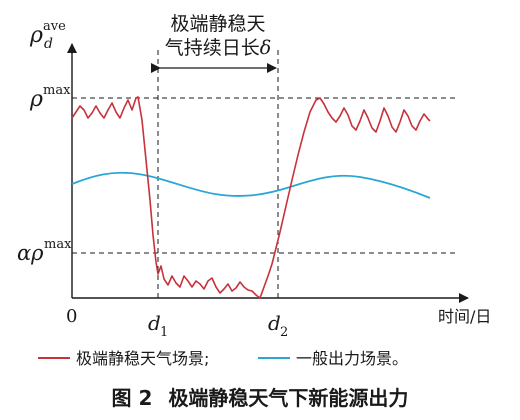 The width and height of the screenshot is (520, 420). What do you see at coordinates (352, 358) in the screenshot?
I see `legend-general-label: 一般出力场景。` at bounding box center [352, 358].